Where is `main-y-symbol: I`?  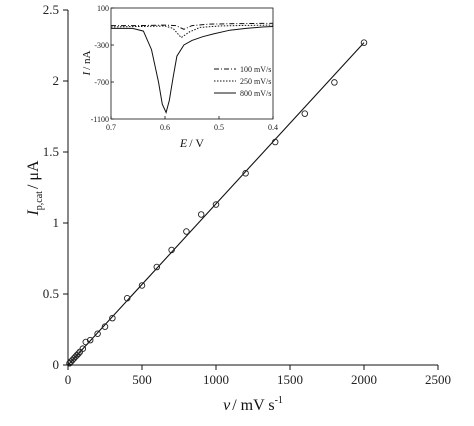
main-y-symbol: I is located at coordinates (33, 213).